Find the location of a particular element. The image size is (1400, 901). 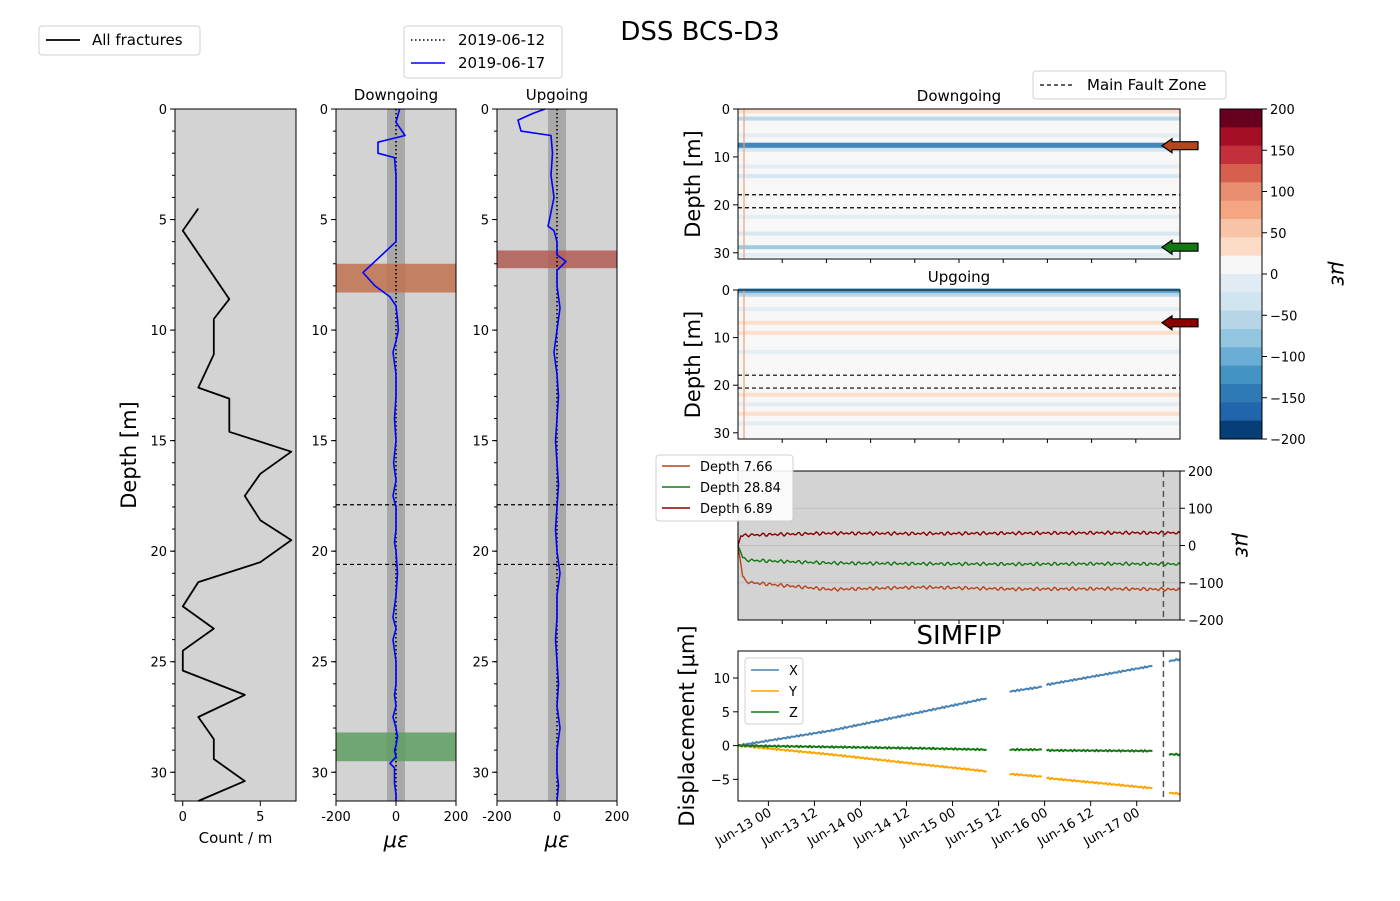

downgoing-profile-xlabel: με is located at coordinates (396, 840).